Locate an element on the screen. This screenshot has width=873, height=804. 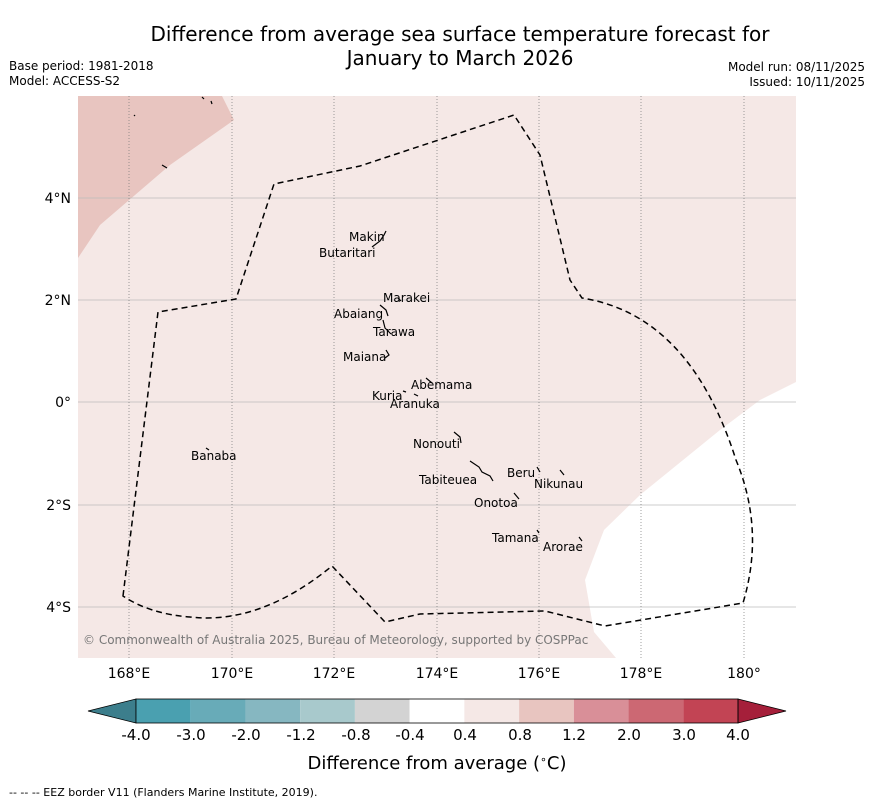
issued-date: Issued: 10/11/2025 is located at coordinates (807, 82).